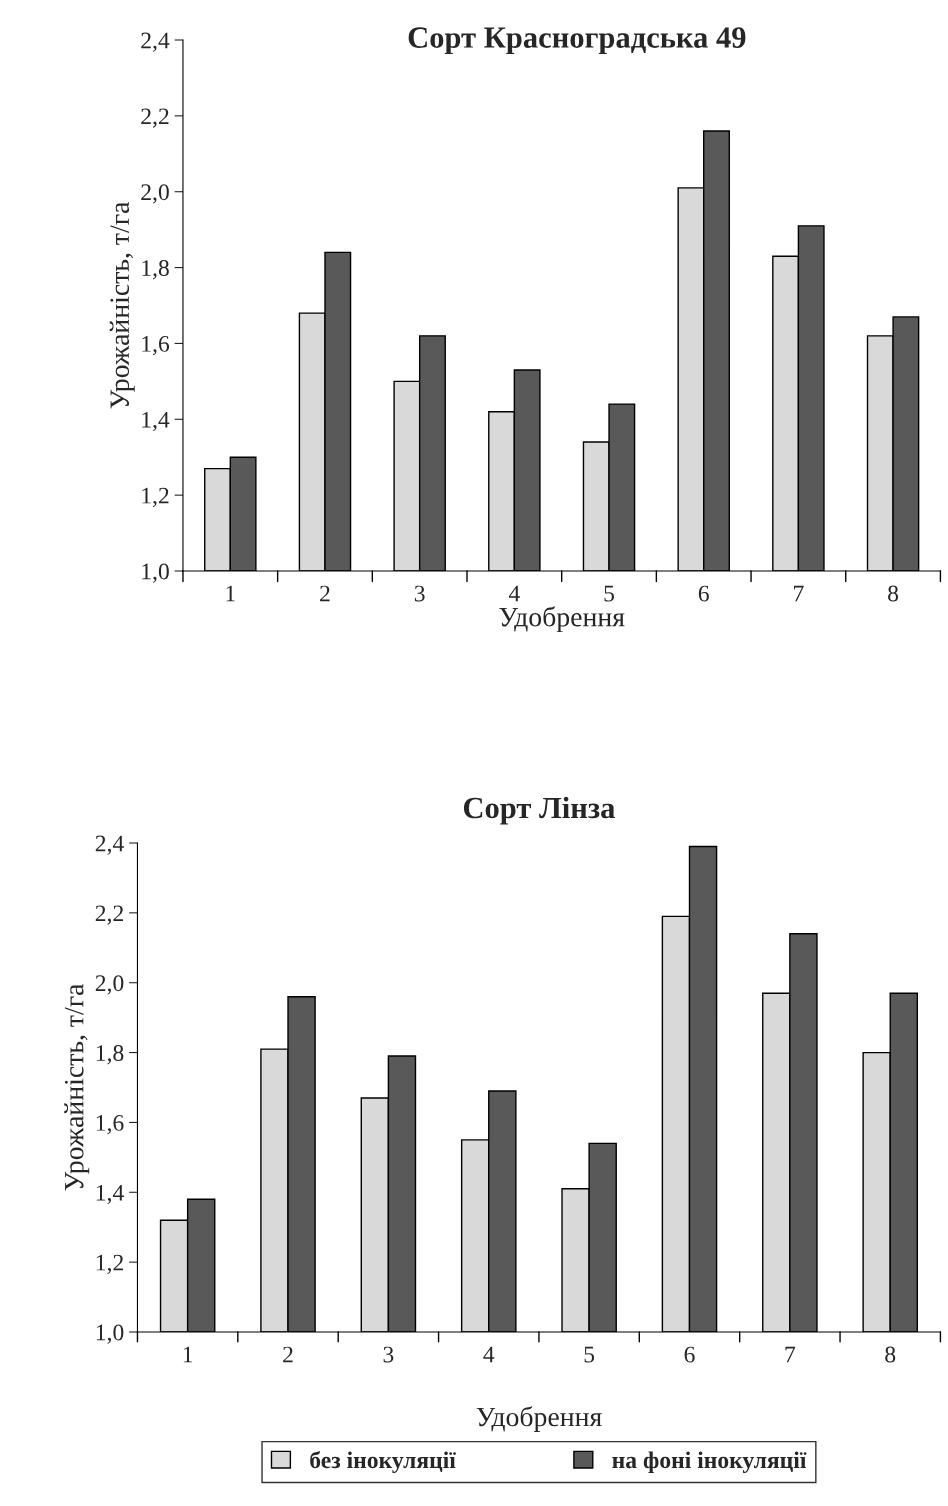 The height and width of the screenshot is (1506, 948). I want to click on legend-label: без інокуляції, so click(383, 1462).